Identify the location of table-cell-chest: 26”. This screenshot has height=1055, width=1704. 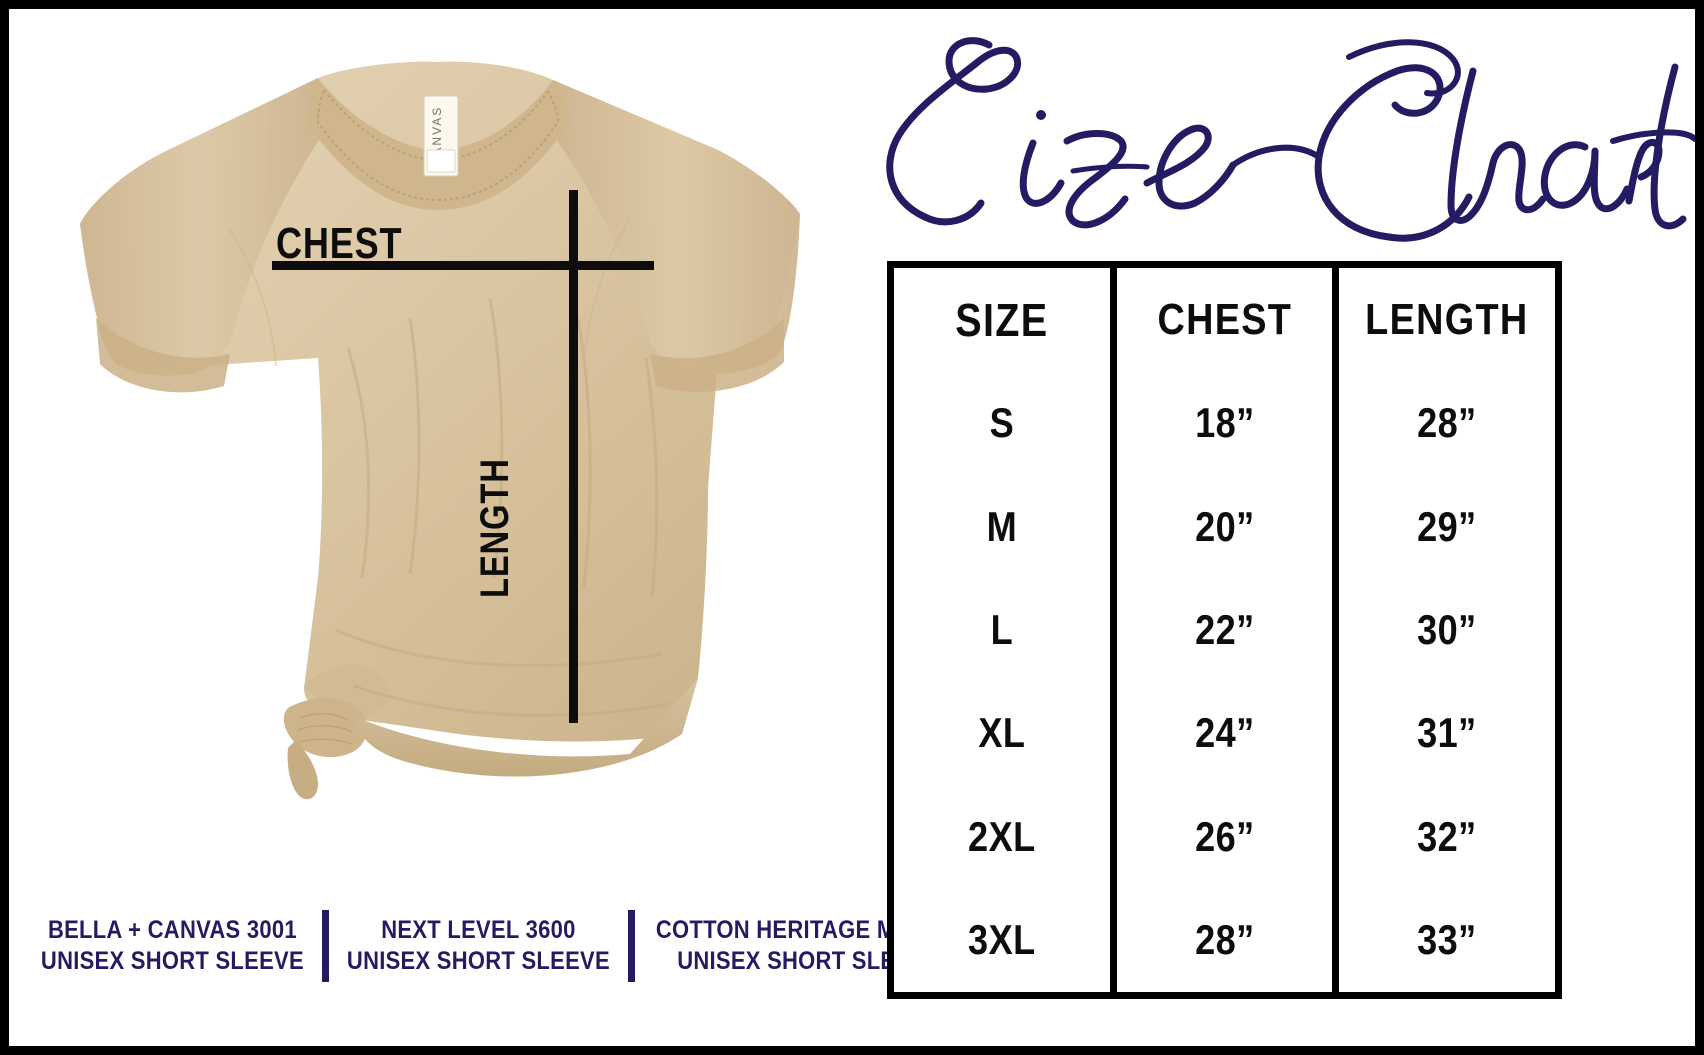
(1224, 836).